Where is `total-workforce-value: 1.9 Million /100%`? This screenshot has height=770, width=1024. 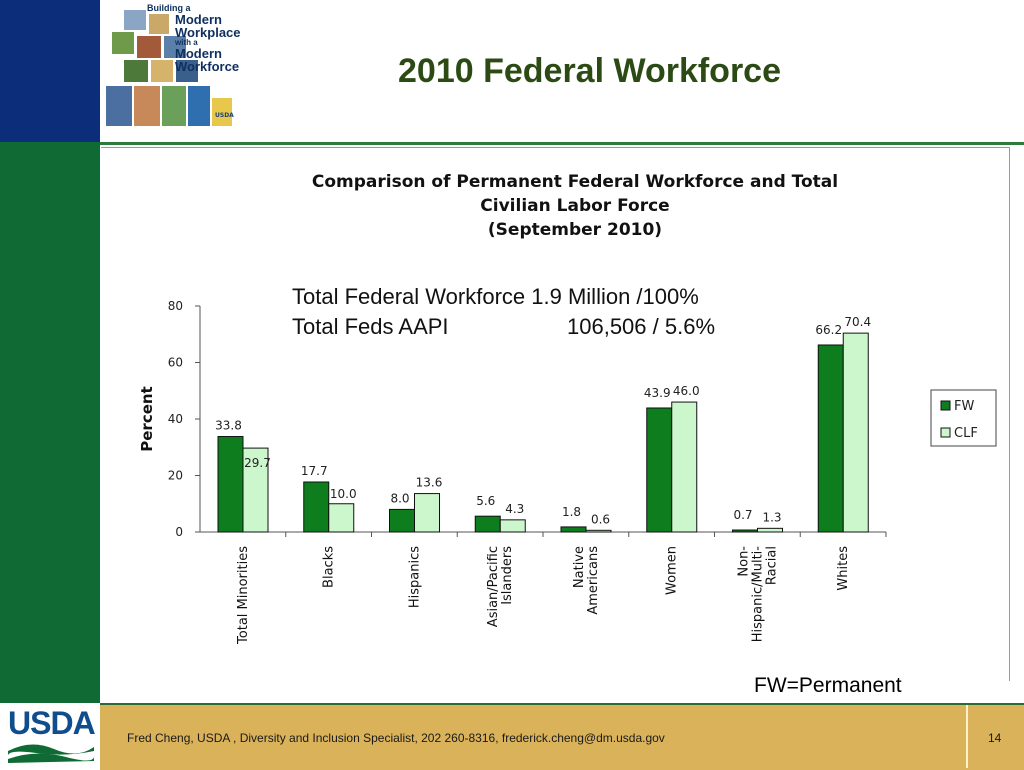 total-workforce-value: 1.9 Million /100% is located at coordinates (615, 296).